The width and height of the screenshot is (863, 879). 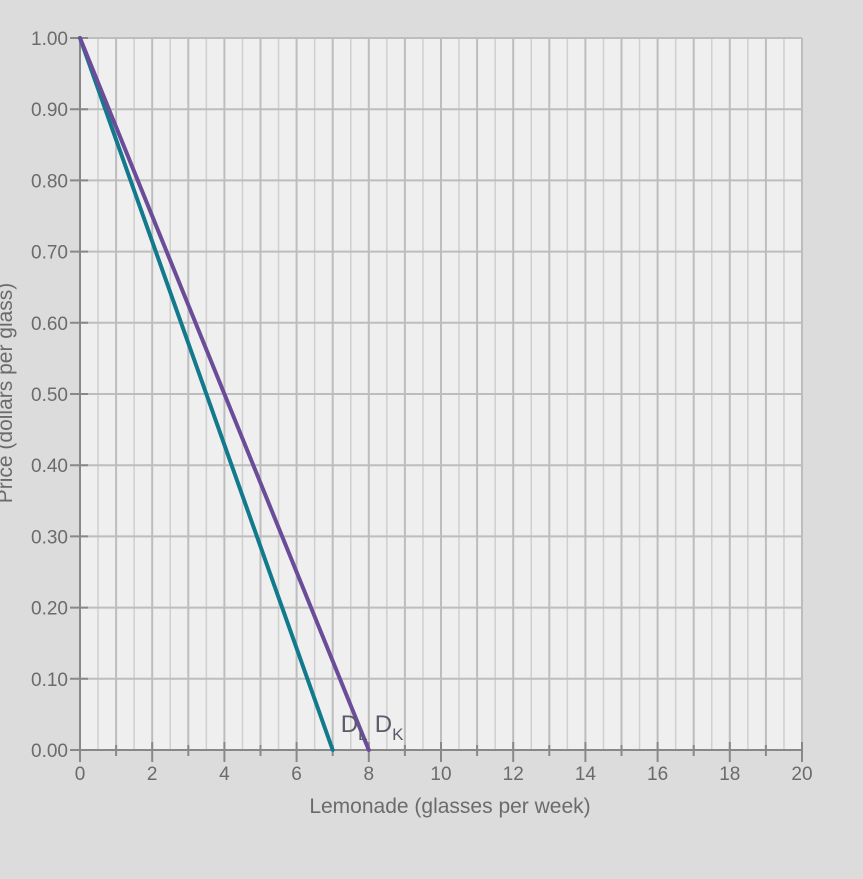 I want to click on y-tick-label: 0.70, so click(x=49, y=253).